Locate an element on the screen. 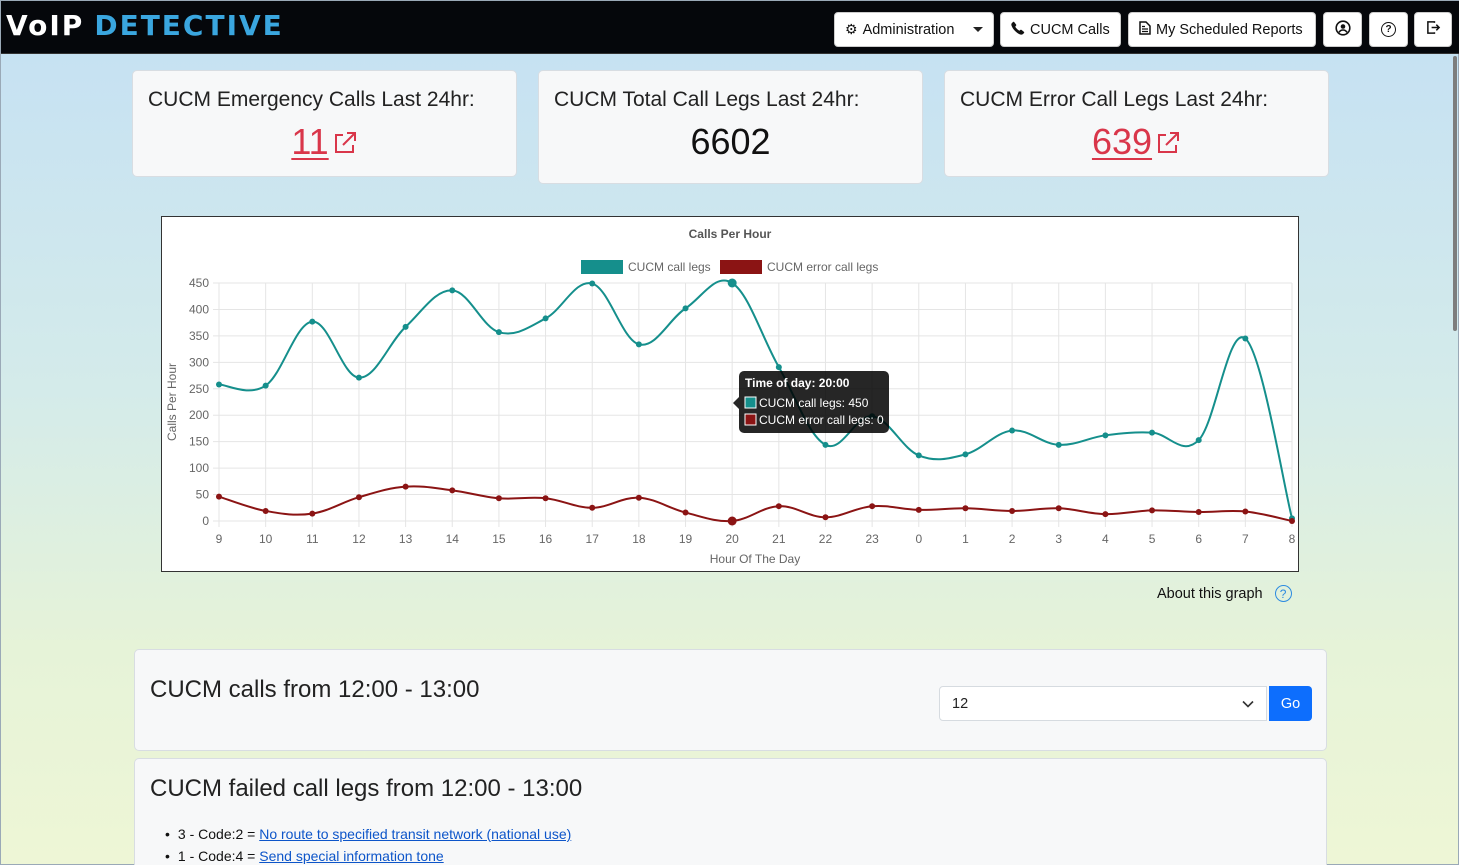 Image resolution: width=1459 pixels, height=865 pixels. x-tick-label: 9 is located at coordinates (219, 539).